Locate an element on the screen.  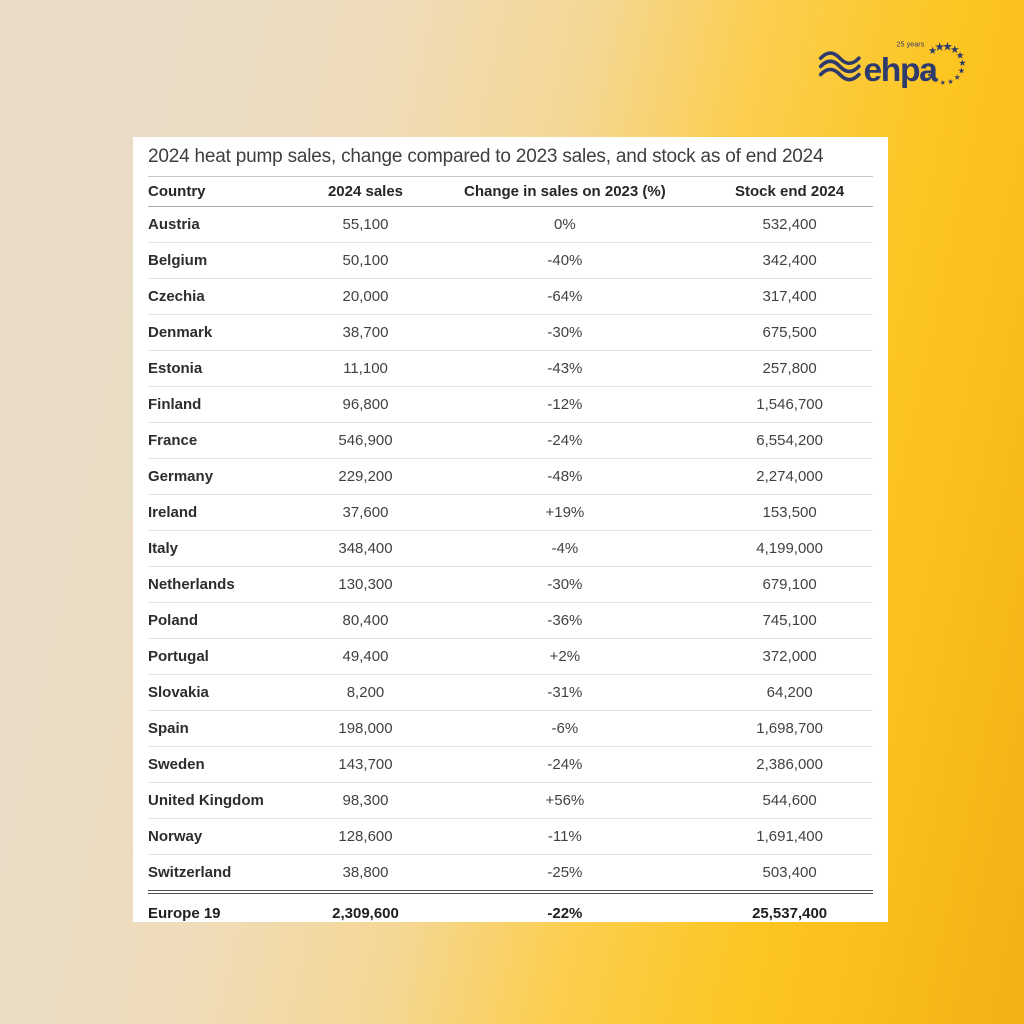
table-row: Ireland 37,600 +19% 153,500 is located at coordinates (510, 512).